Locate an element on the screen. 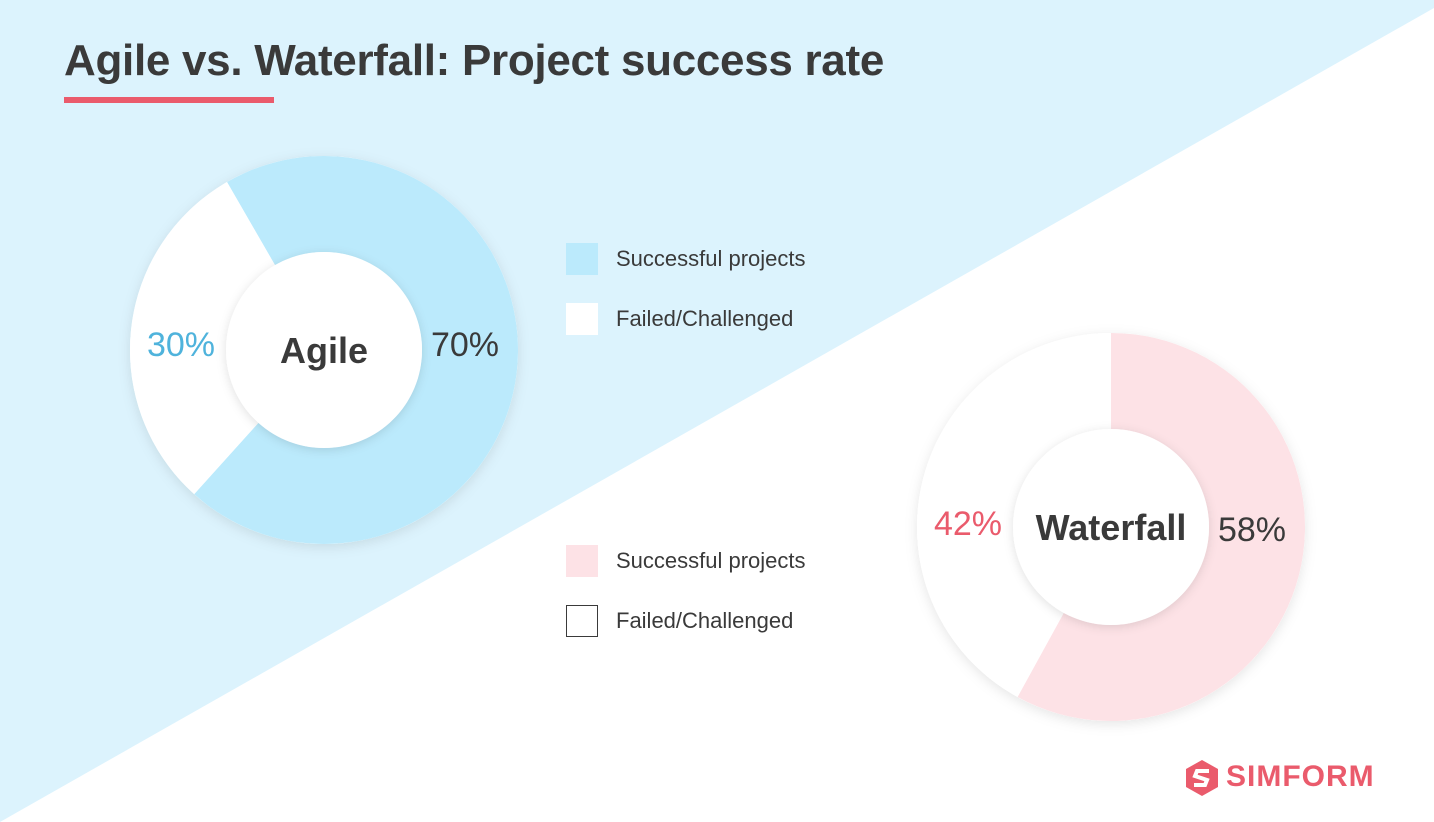 This screenshot has width=1434, height=822. donut-slice-label-successful: 70% is located at coordinates (465, 345).